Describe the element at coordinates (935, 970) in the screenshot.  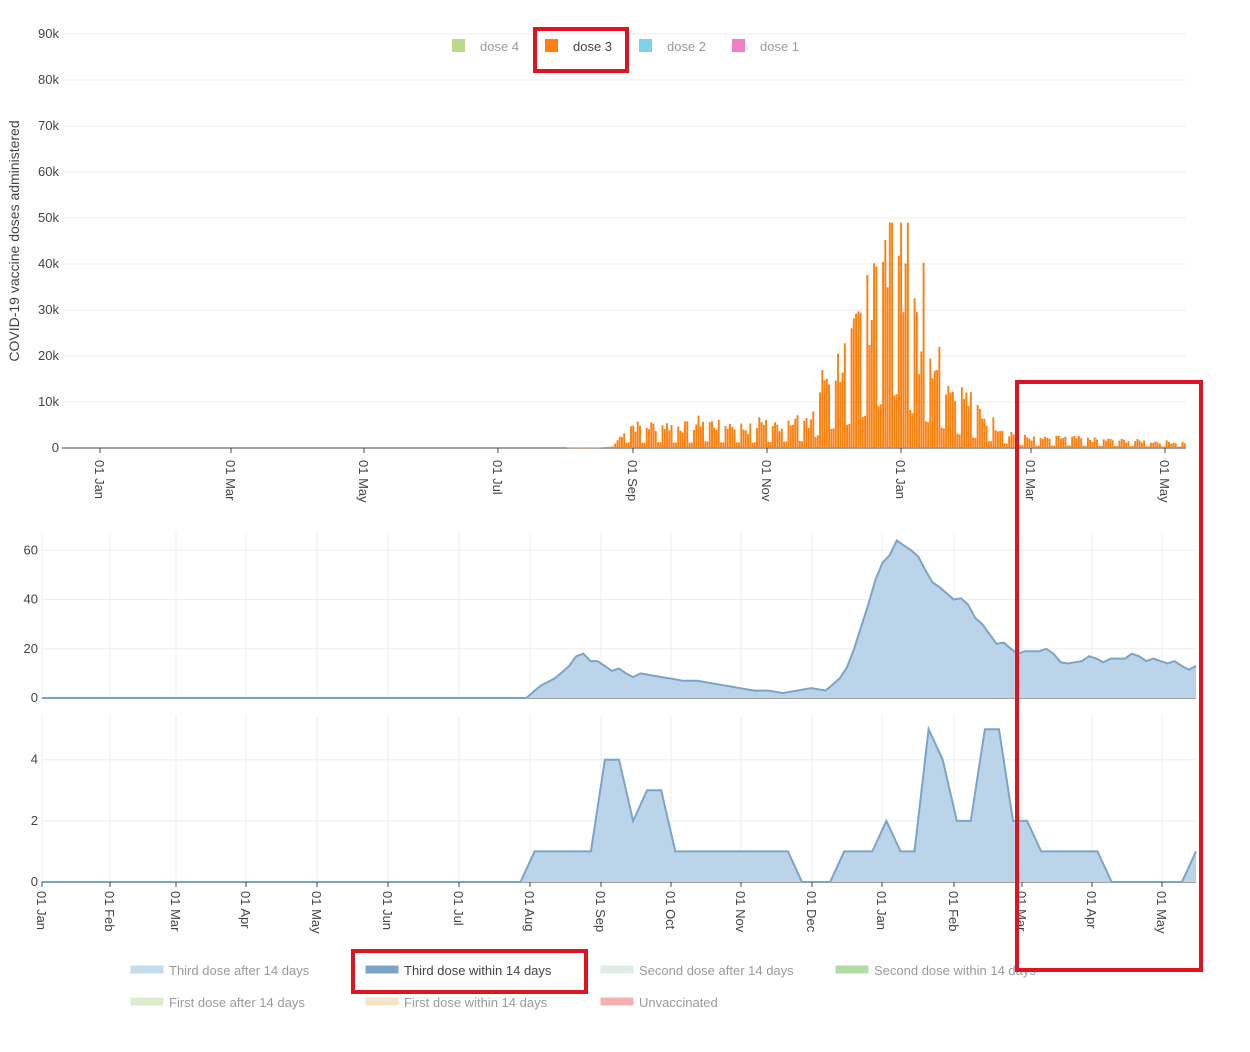
I see `legend-item-second-dose-within-14-days: Second dose within 14 days` at that location.